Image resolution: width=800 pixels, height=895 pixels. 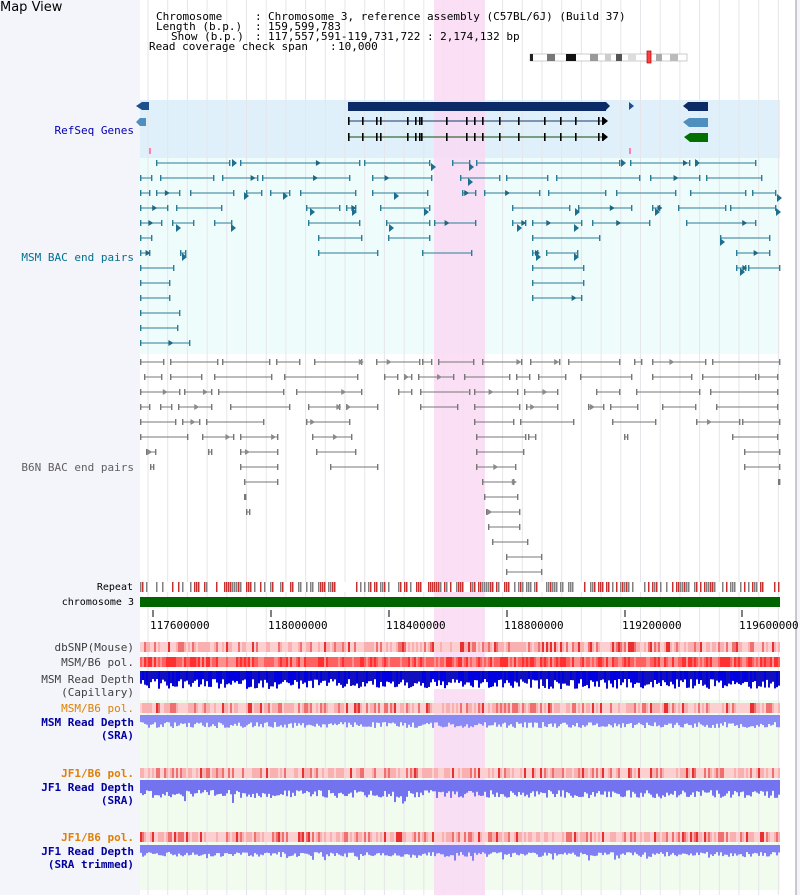 What do you see at coordinates (377, 137) in the screenshot?
I see `exon-mark` at bounding box center [377, 137].